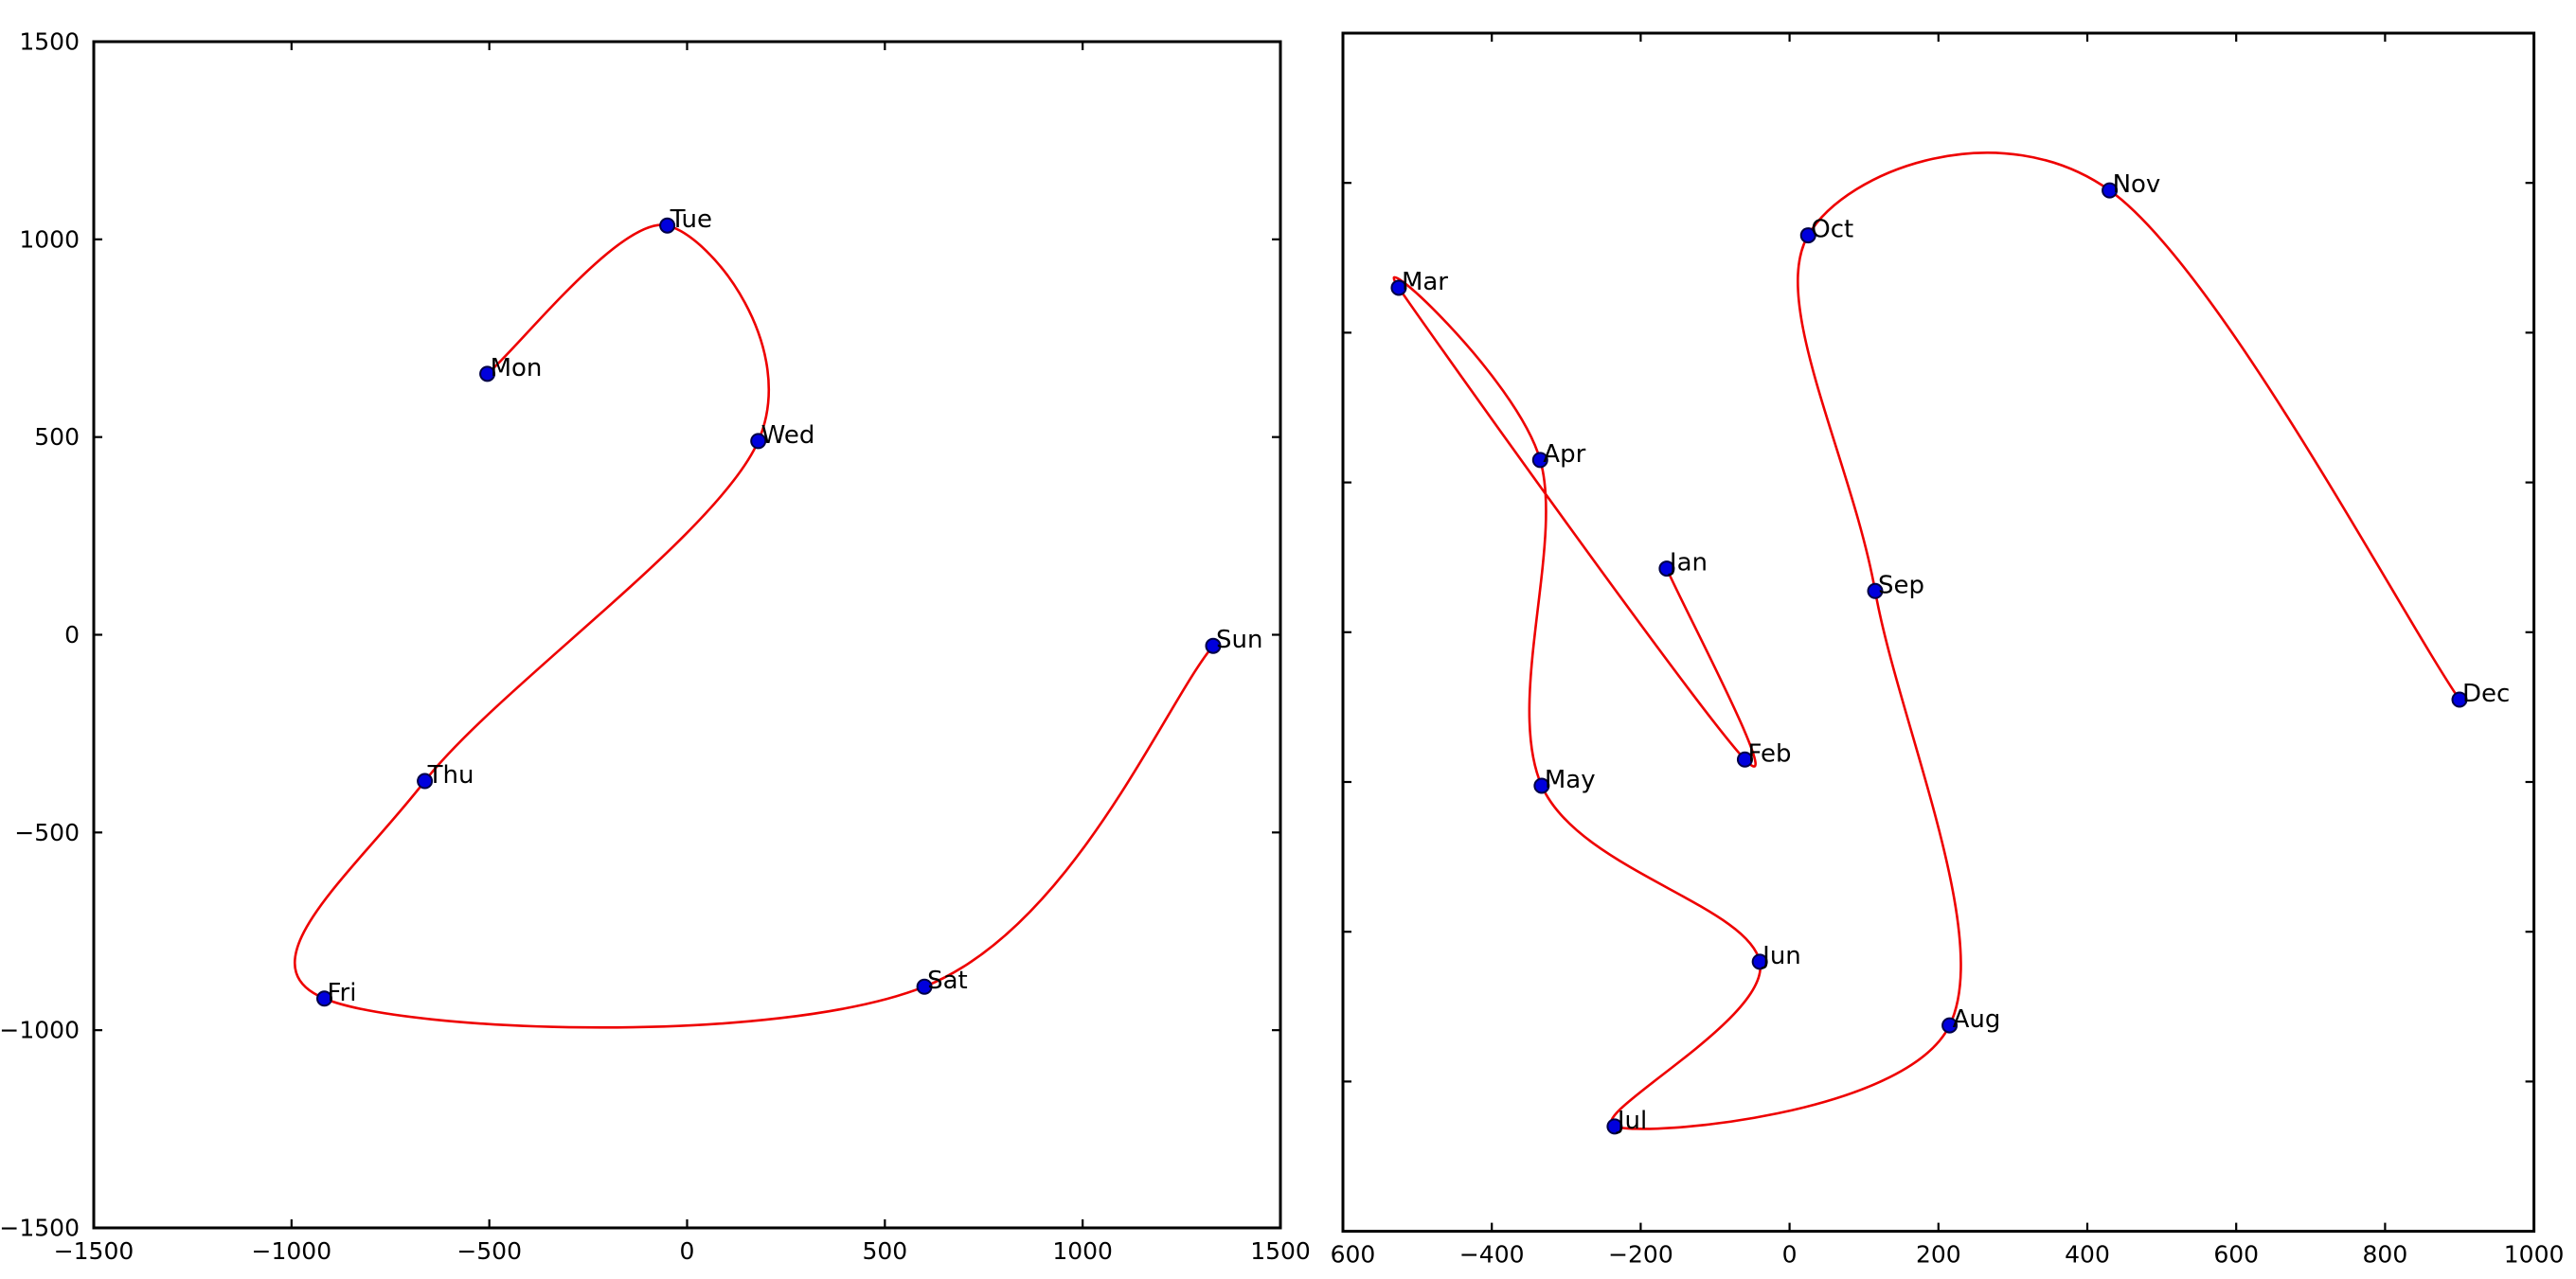  What do you see at coordinates (1688, 563) in the screenshot?
I see `months-point-label-Jan: Jan` at bounding box center [1688, 563].